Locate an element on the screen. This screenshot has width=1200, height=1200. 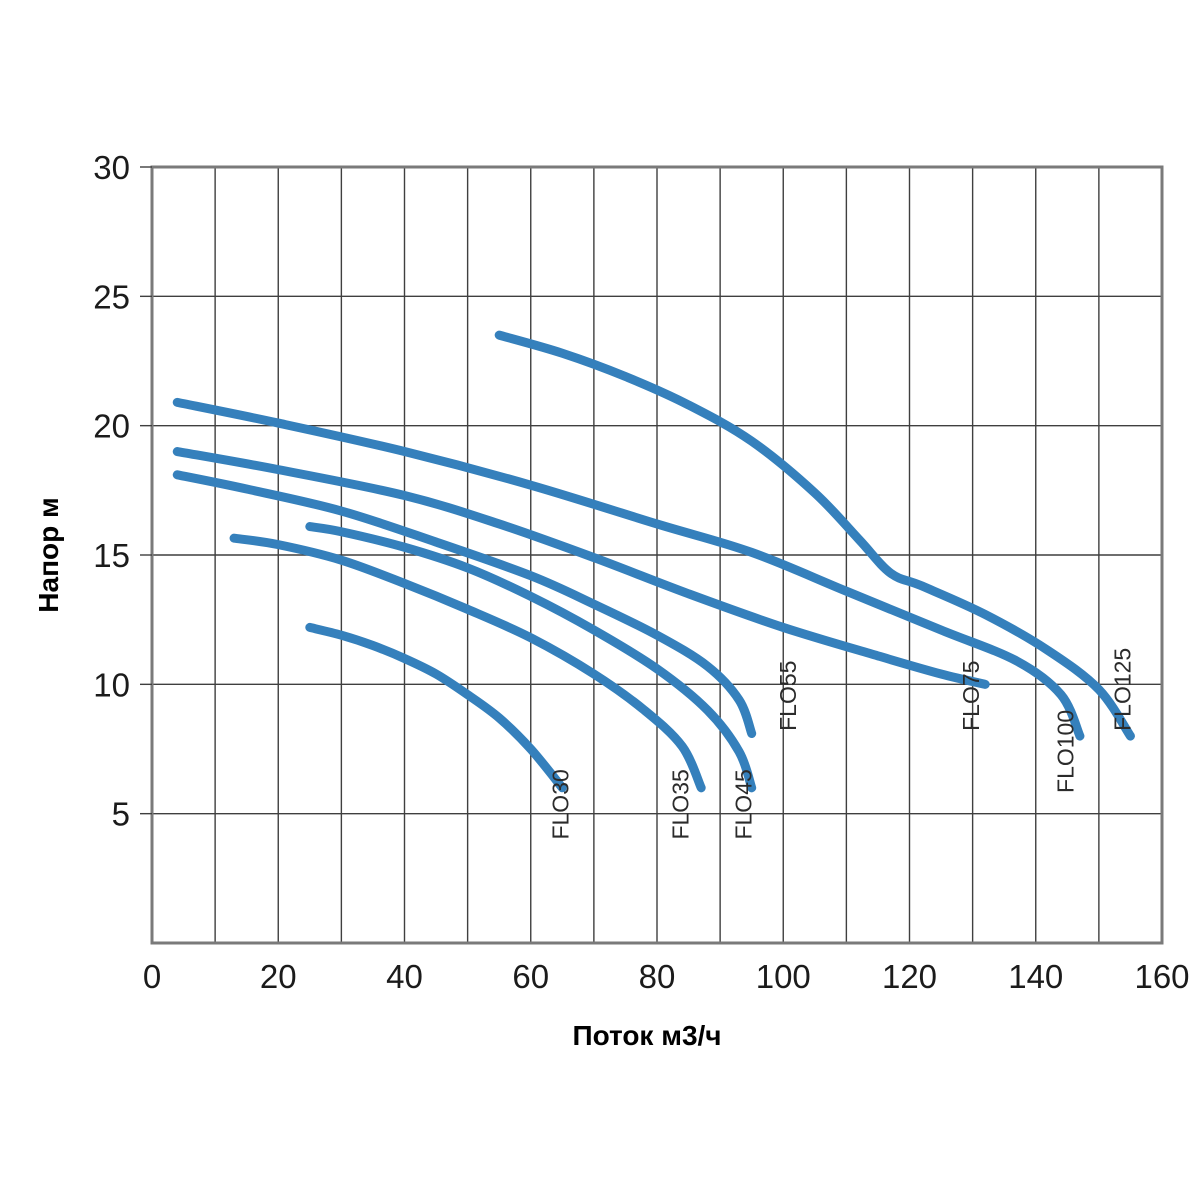
y-tick-label-group: 5 10 15 20 25 30 is located at coordinates (122, 491).